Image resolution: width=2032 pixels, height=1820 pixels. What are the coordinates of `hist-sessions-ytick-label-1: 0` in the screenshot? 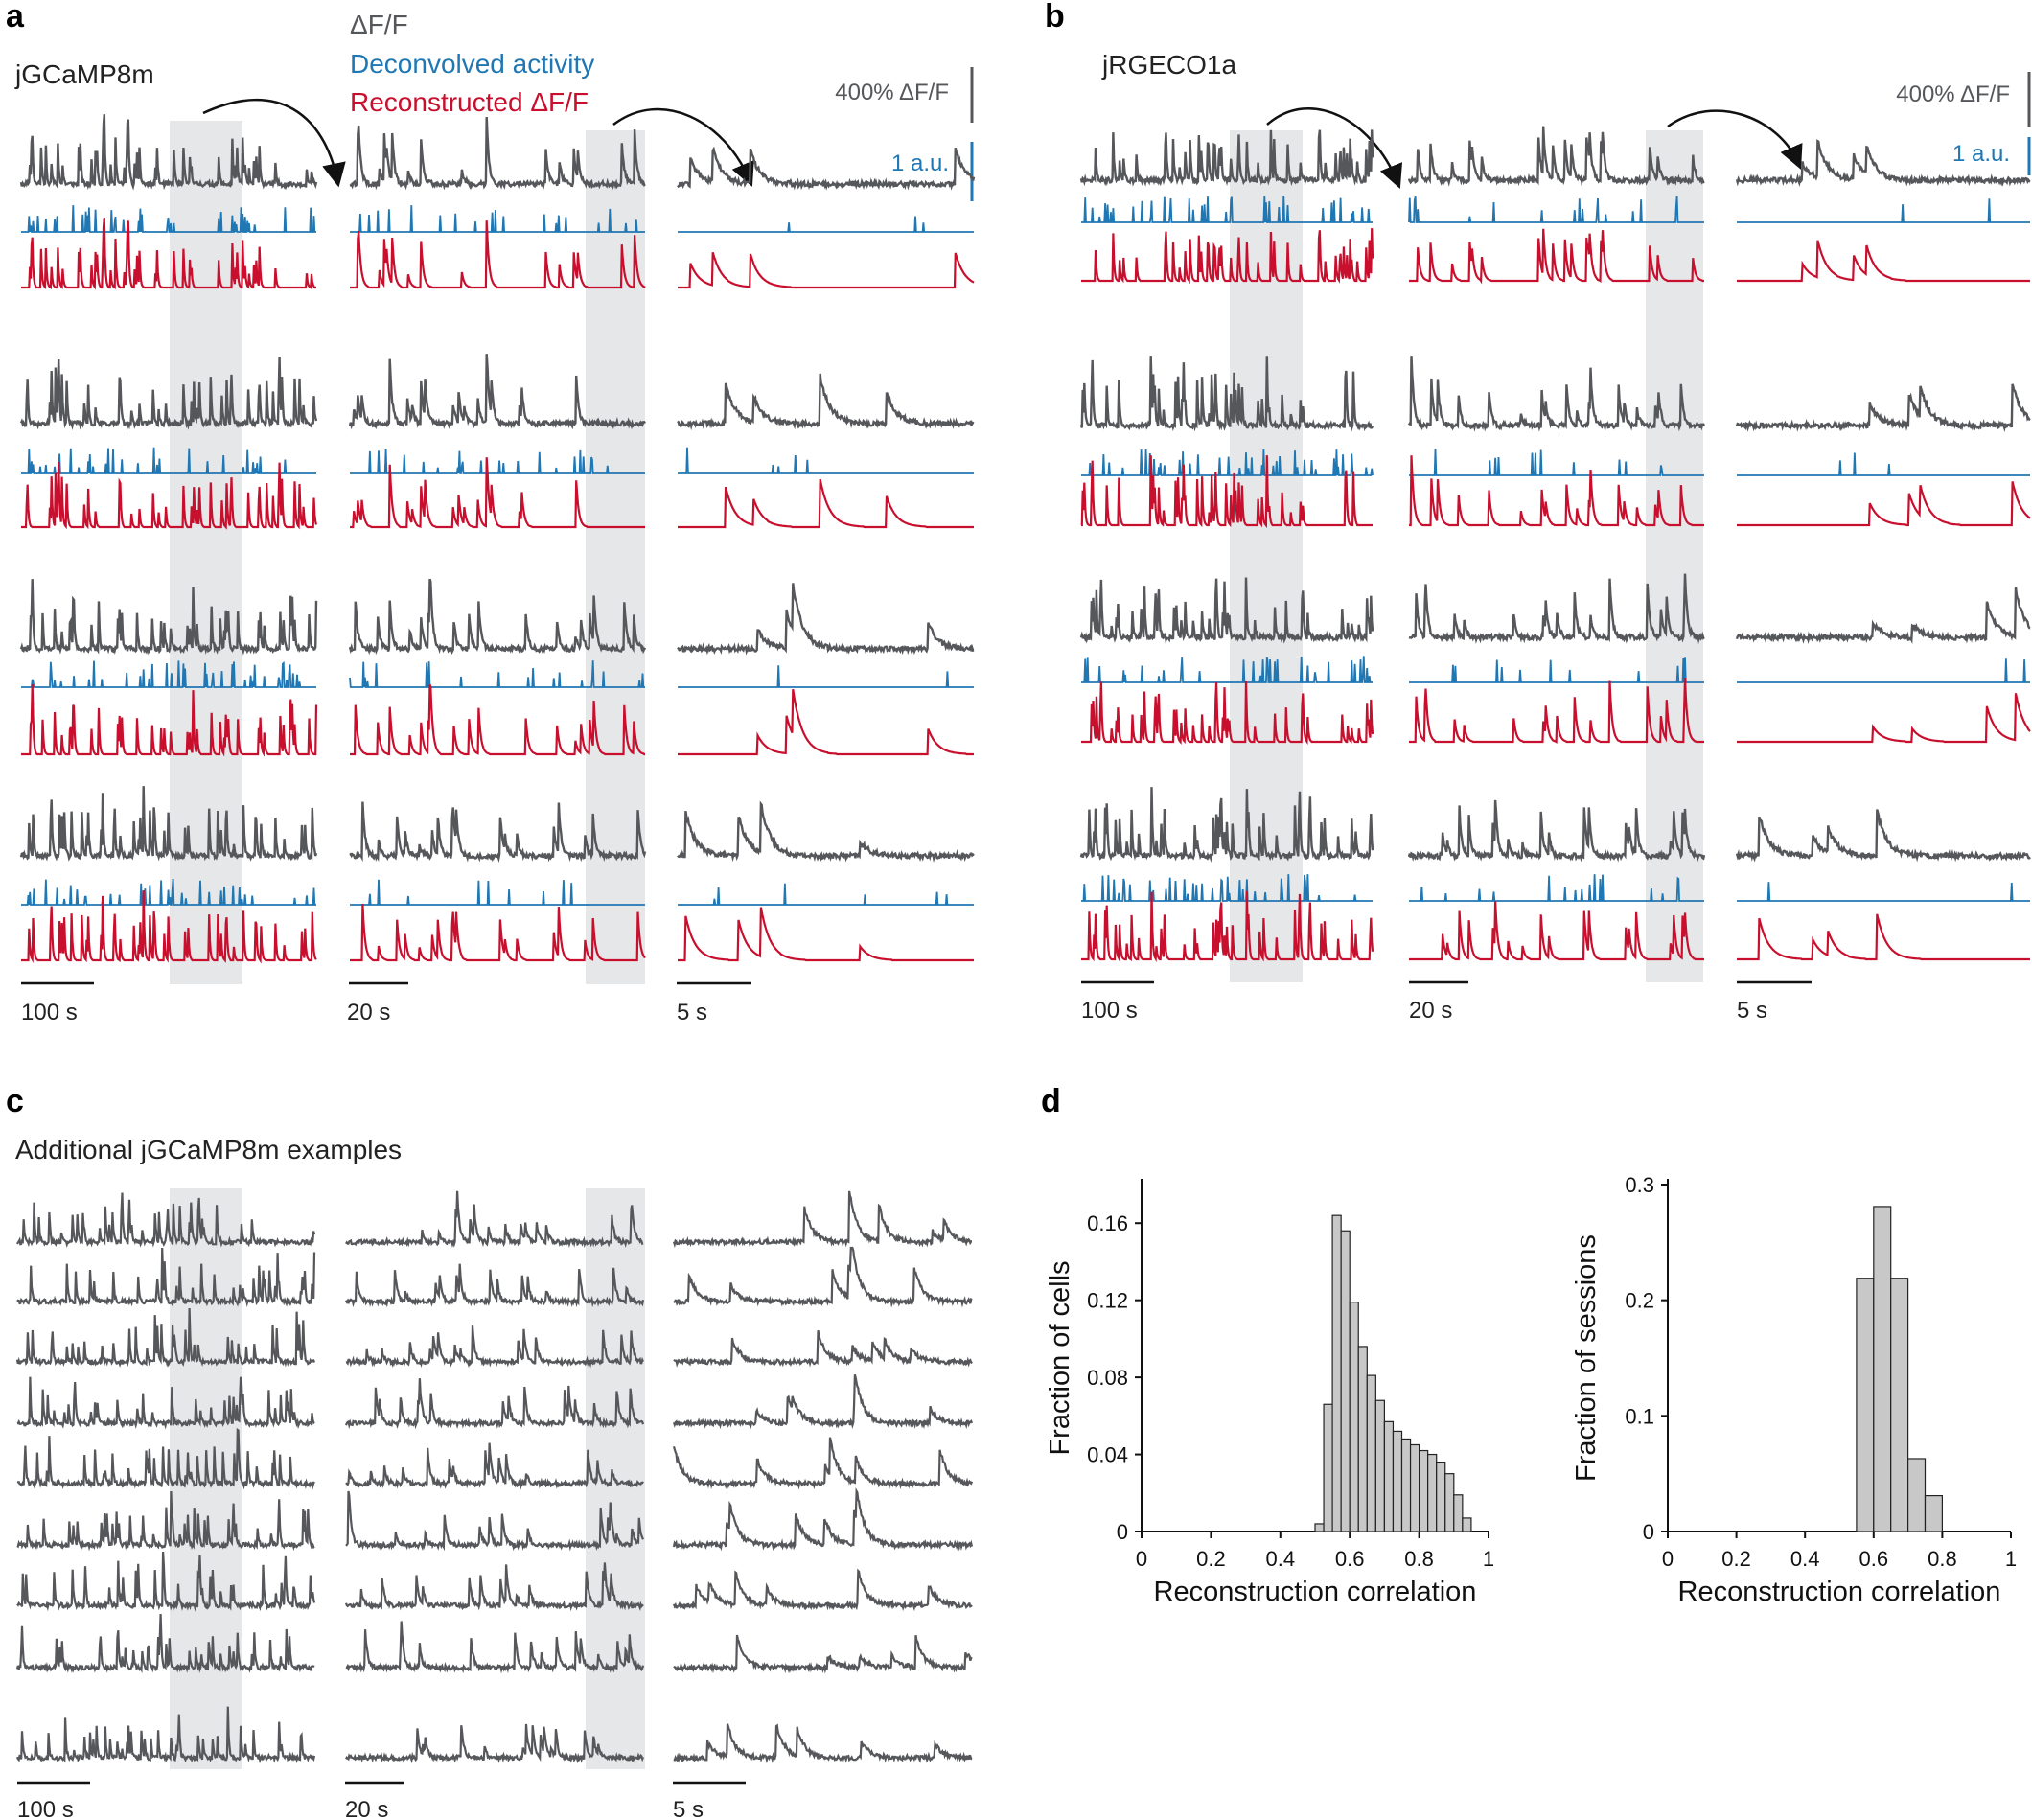 It's located at (1648, 1532).